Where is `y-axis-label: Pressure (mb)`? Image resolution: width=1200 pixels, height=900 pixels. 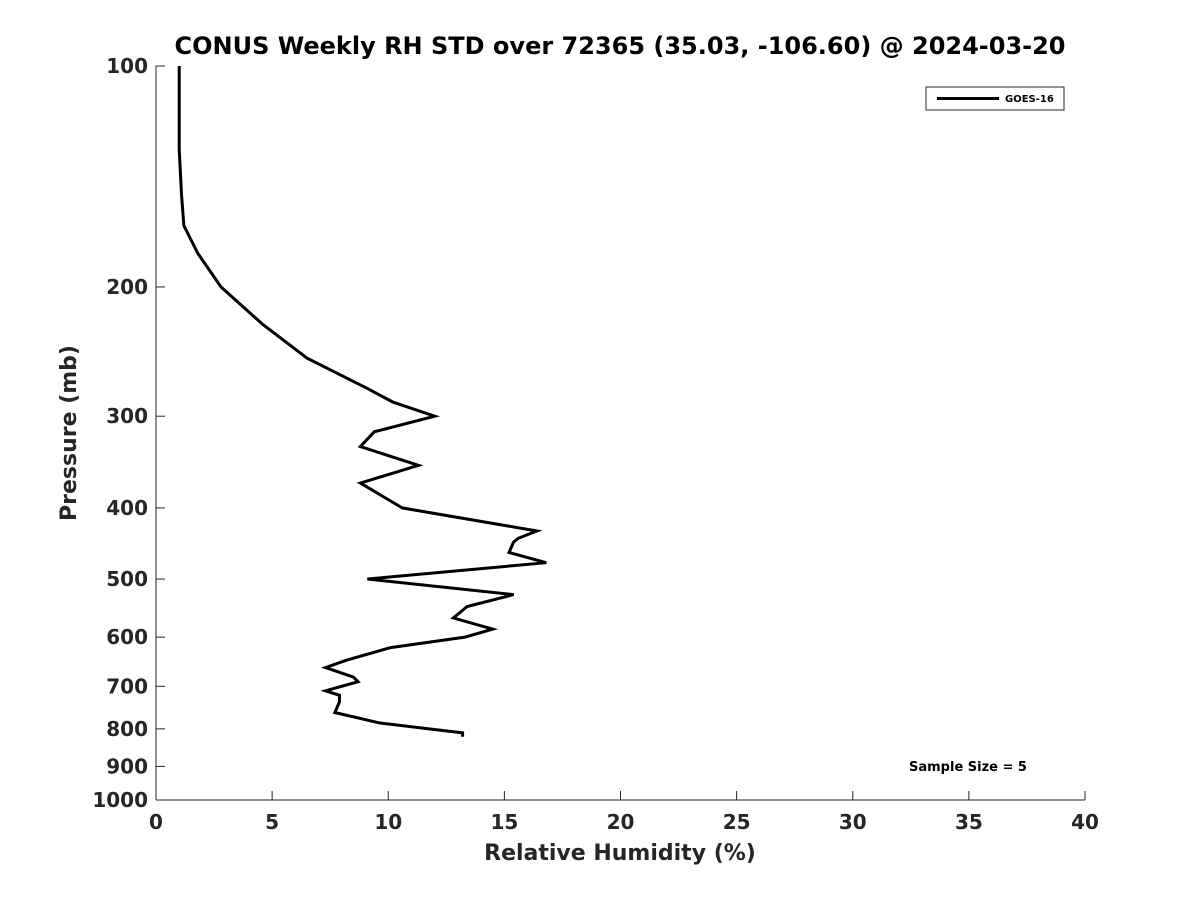
y-axis-label: Pressure (mb) is located at coordinates (69, 433).